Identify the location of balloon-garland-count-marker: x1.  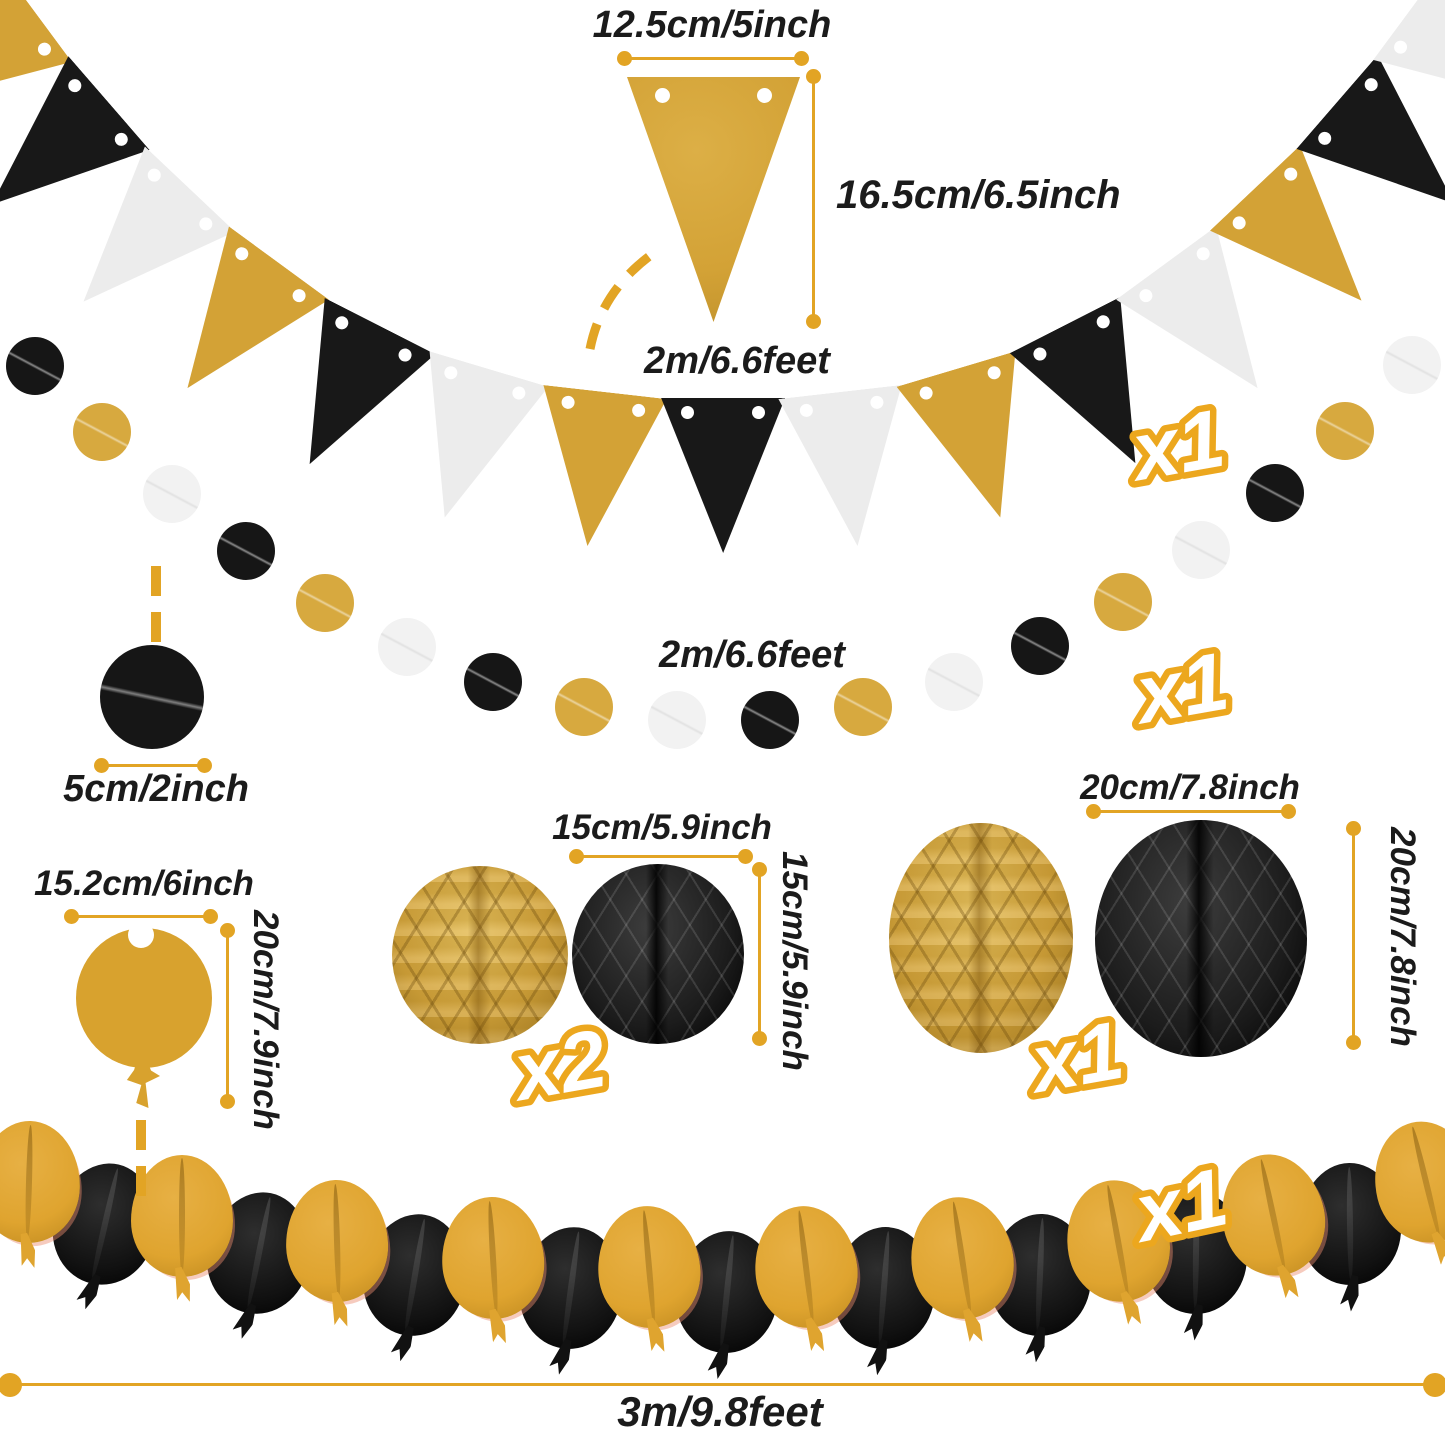
(1179, 1206).